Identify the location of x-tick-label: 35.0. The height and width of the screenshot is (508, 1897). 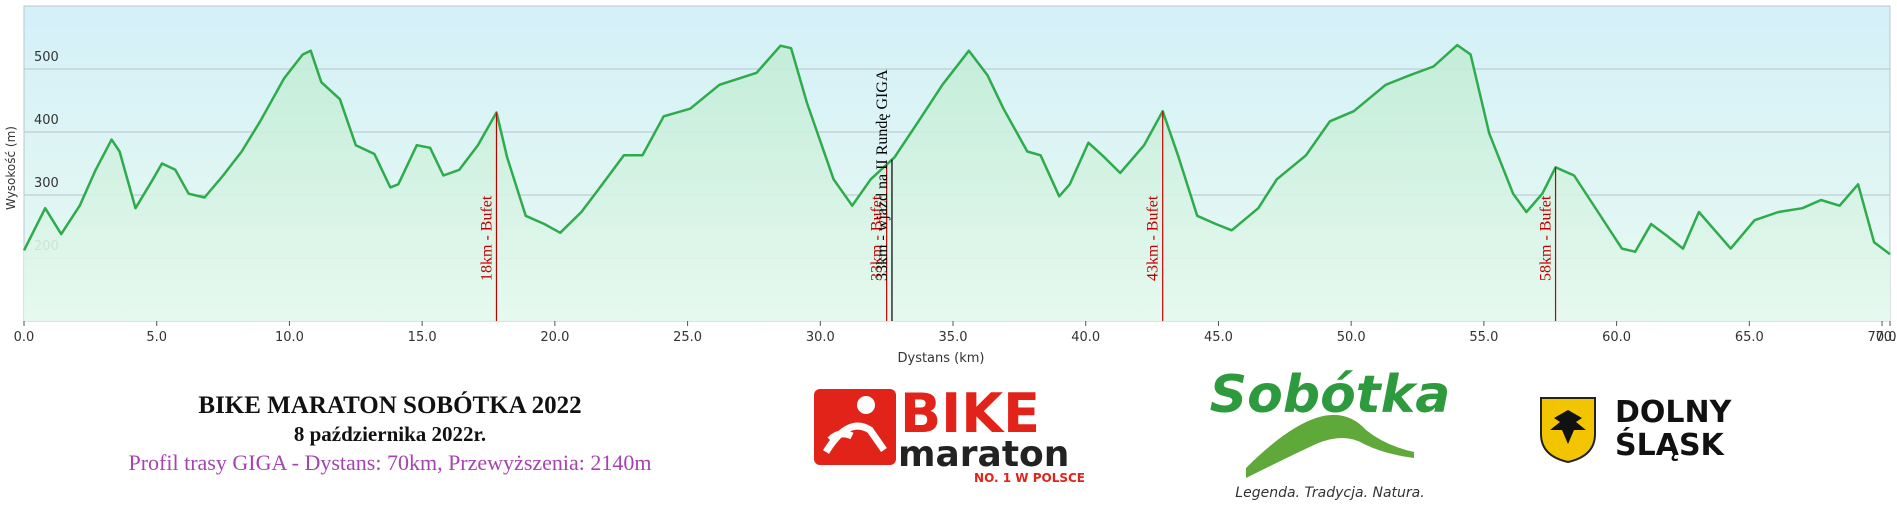
(953, 337).